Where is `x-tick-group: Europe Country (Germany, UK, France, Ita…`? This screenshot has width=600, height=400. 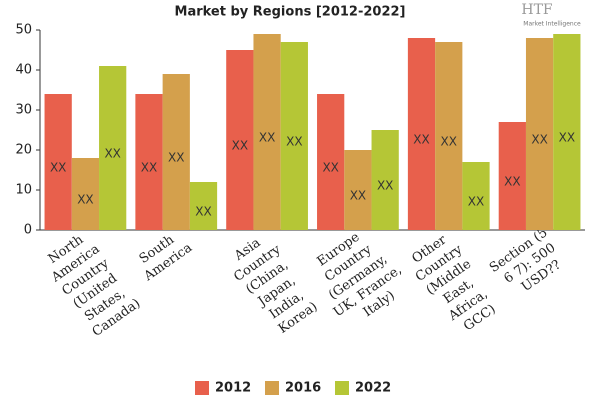 x-tick-group: Europe Country (Germany, UK, France, Ita… is located at coordinates (359, 276).